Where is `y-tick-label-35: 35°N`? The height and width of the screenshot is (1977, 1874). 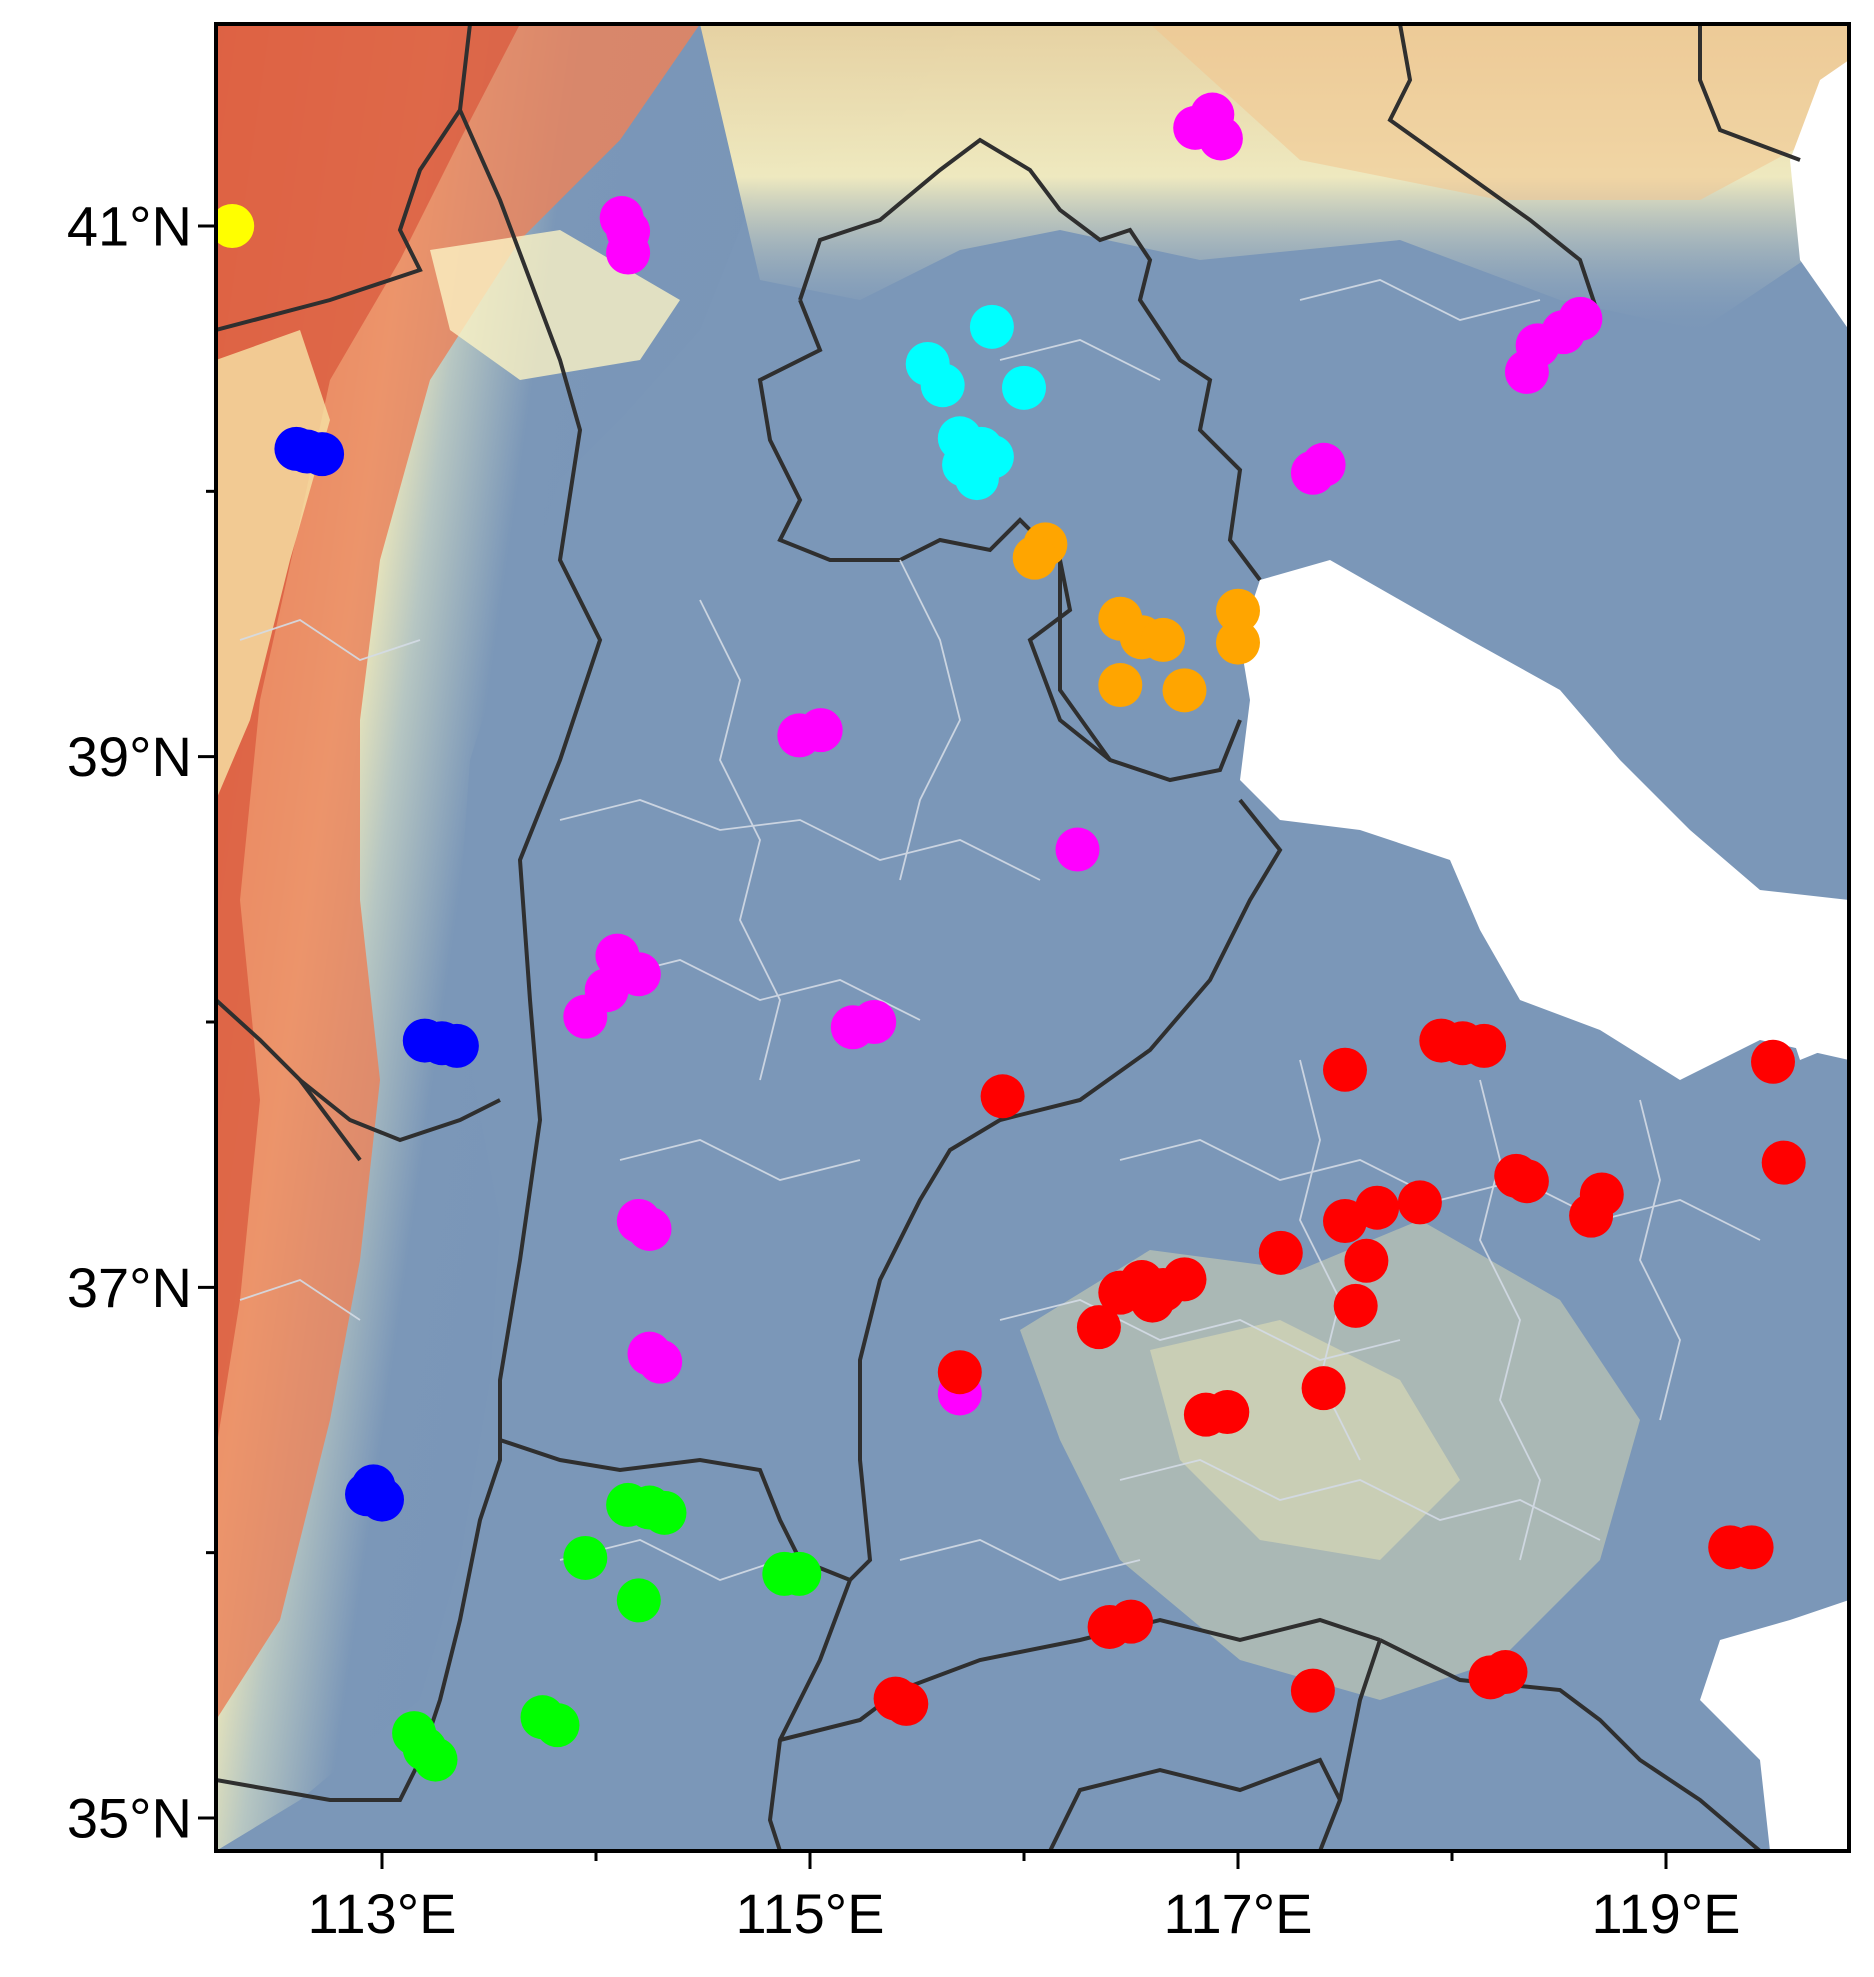
y-tick-label-35: 35°N is located at coordinates (129, 1817).